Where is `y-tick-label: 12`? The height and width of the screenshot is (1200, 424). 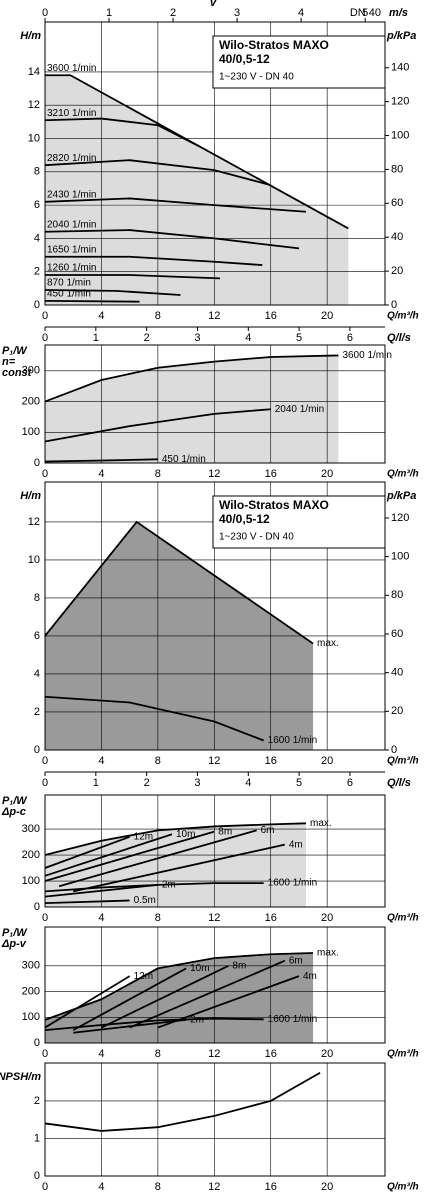
y-tick-label: 12 is located at coordinates (34, 105).